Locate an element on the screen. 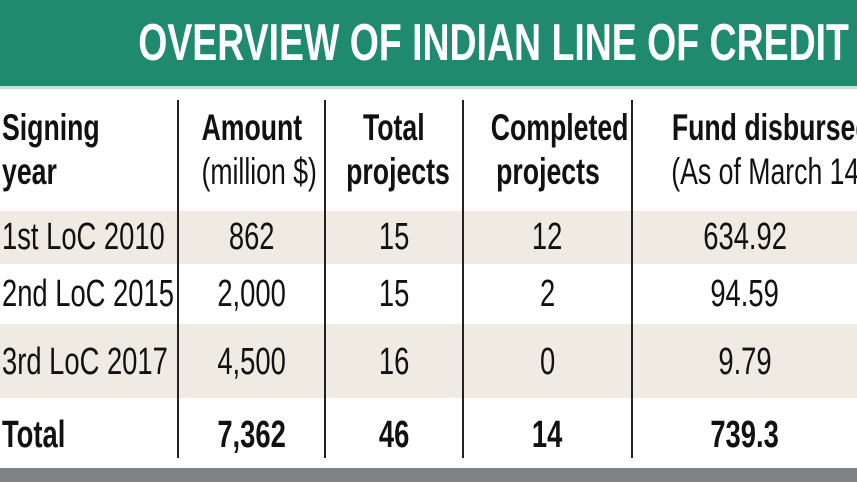  footer-bar is located at coordinates (428, 475).